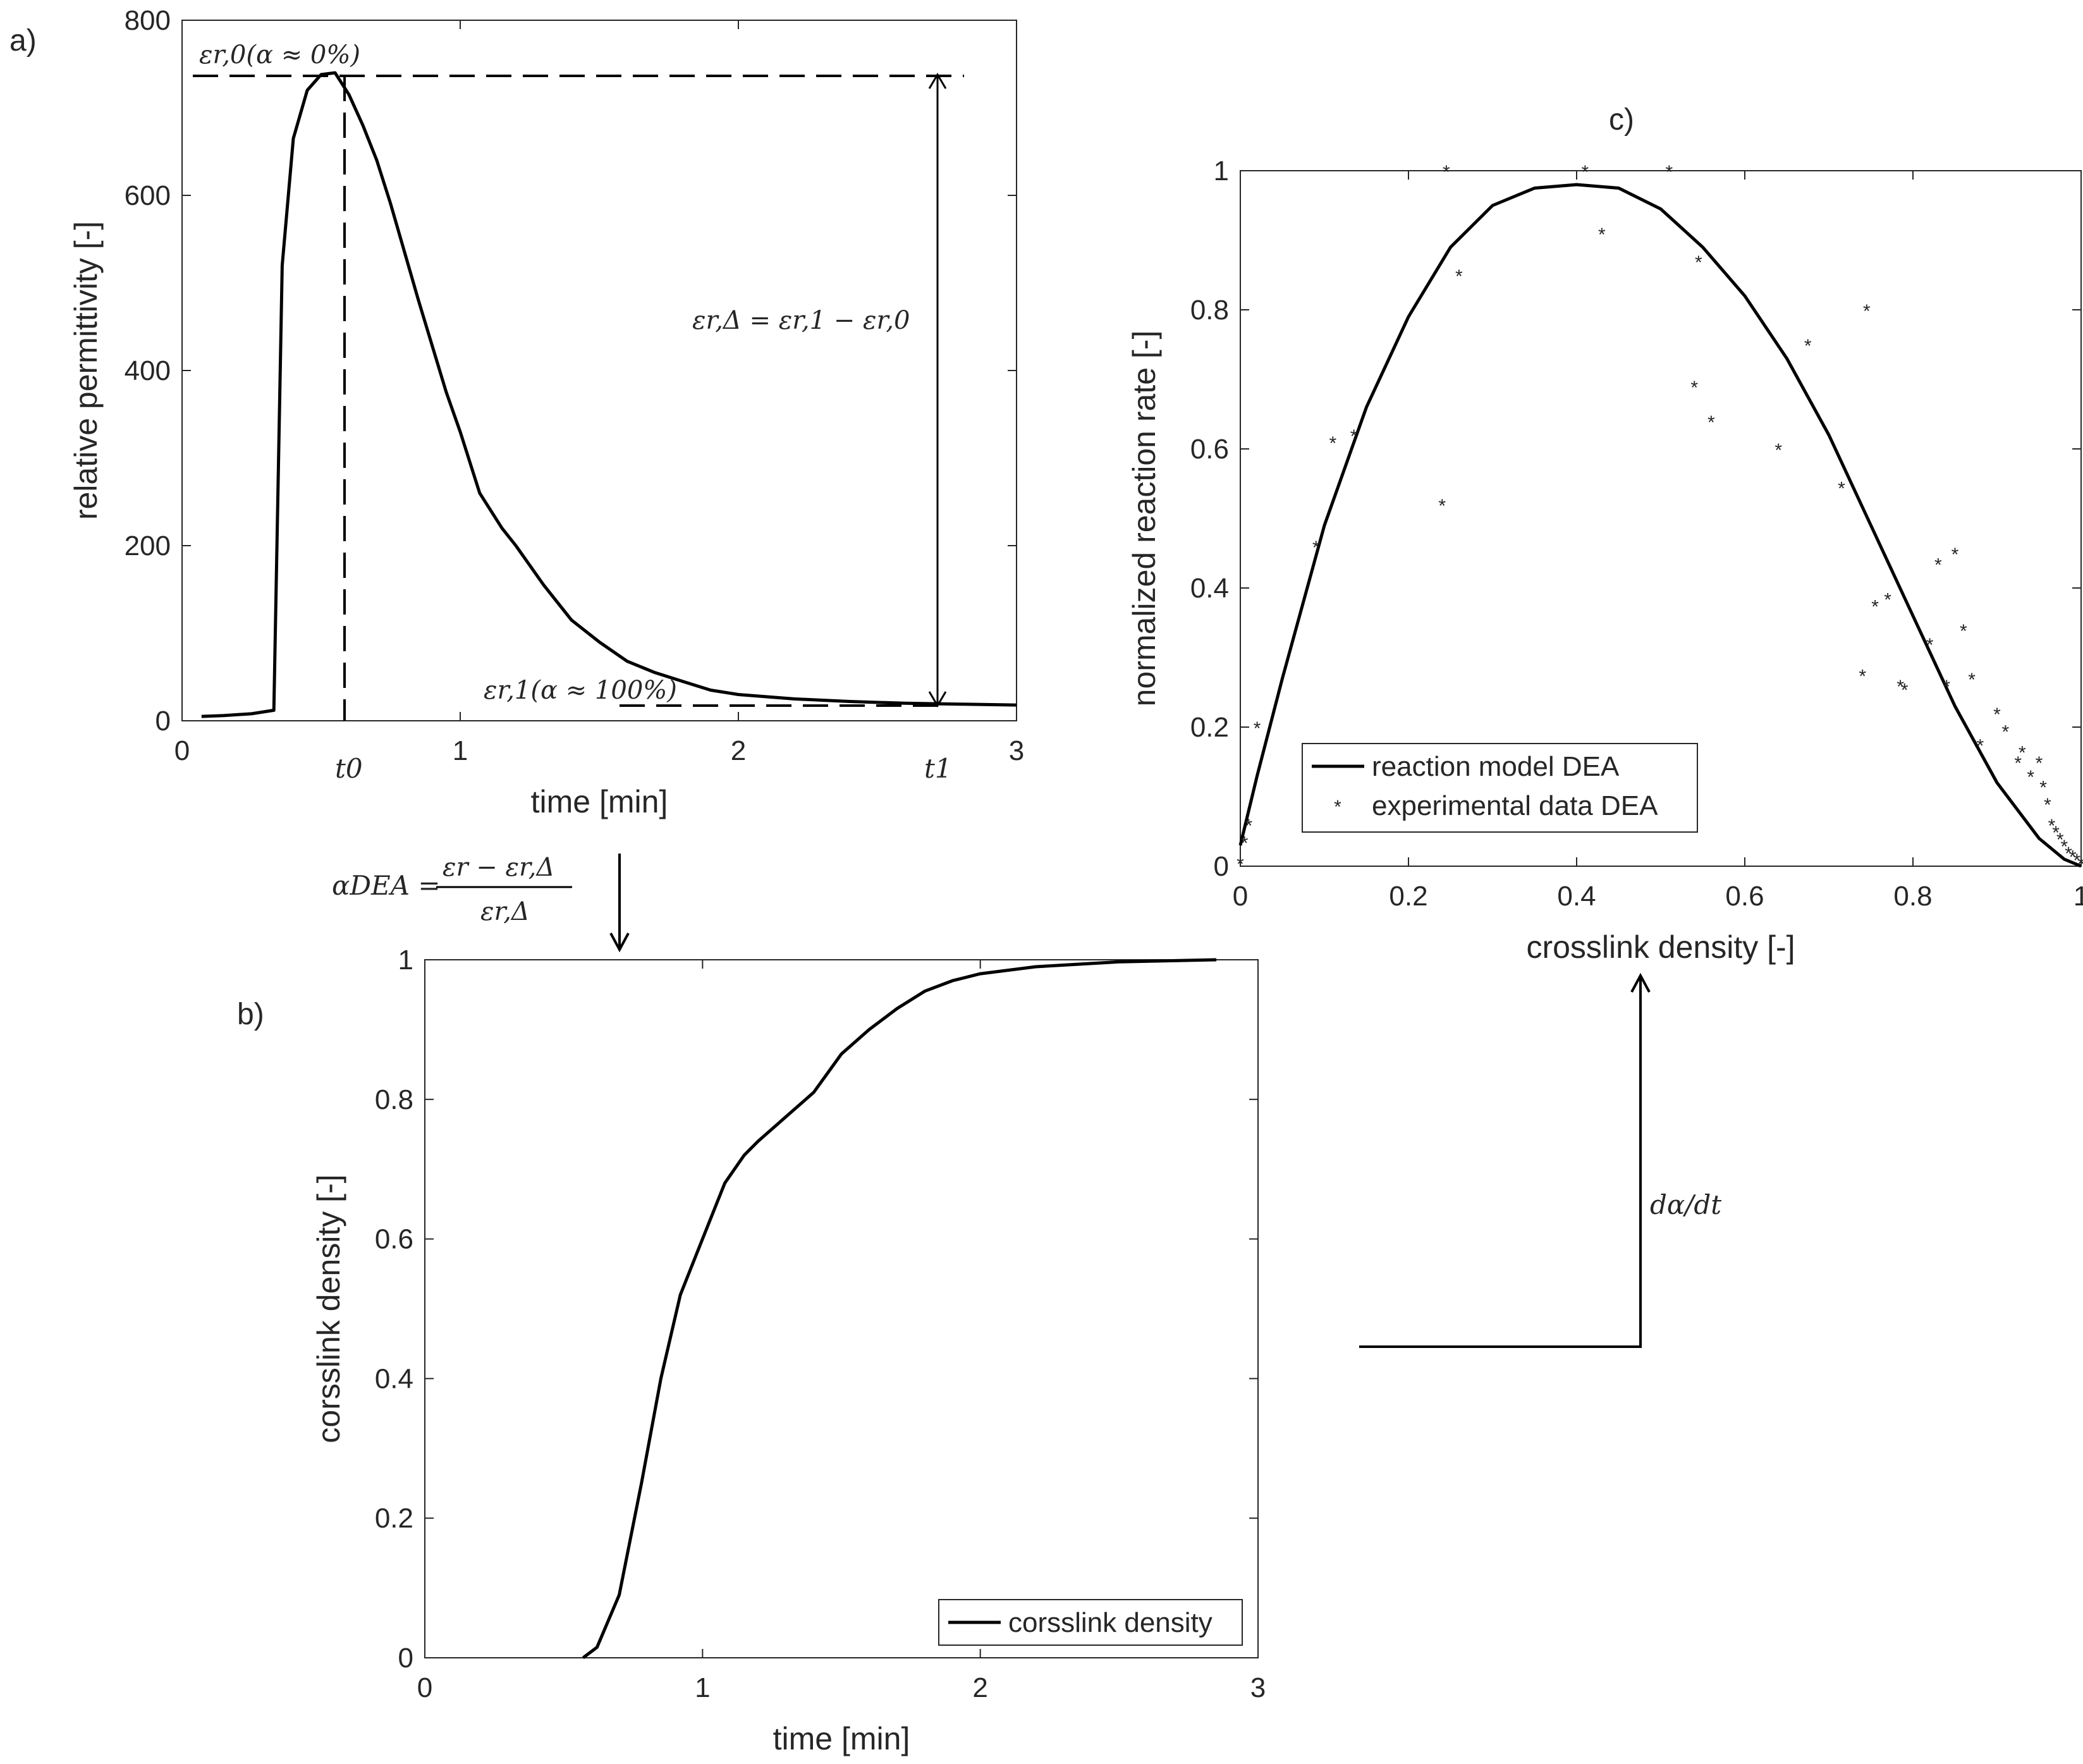 The height and width of the screenshot is (1764, 2083). What do you see at coordinates (329, 1308) in the screenshot?
I see `y-axis-label: corsslink density [-]` at bounding box center [329, 1308].